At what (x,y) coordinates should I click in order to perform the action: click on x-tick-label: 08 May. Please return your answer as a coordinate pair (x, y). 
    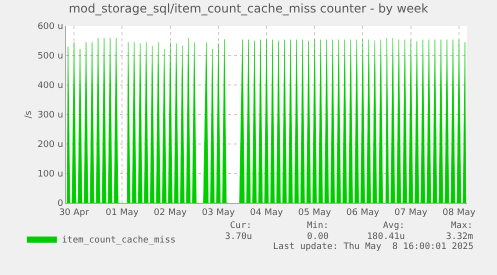
    Looking at the image, I should click on (459, 213).